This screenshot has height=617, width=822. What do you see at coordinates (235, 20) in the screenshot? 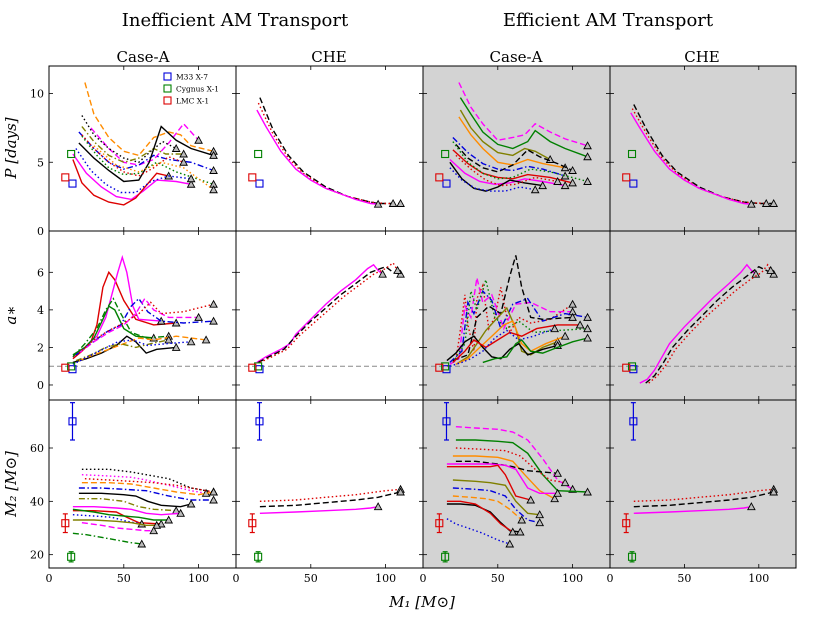
I see `super-title-left: Inefficient AM Transport` at bounding box center [235, 20].